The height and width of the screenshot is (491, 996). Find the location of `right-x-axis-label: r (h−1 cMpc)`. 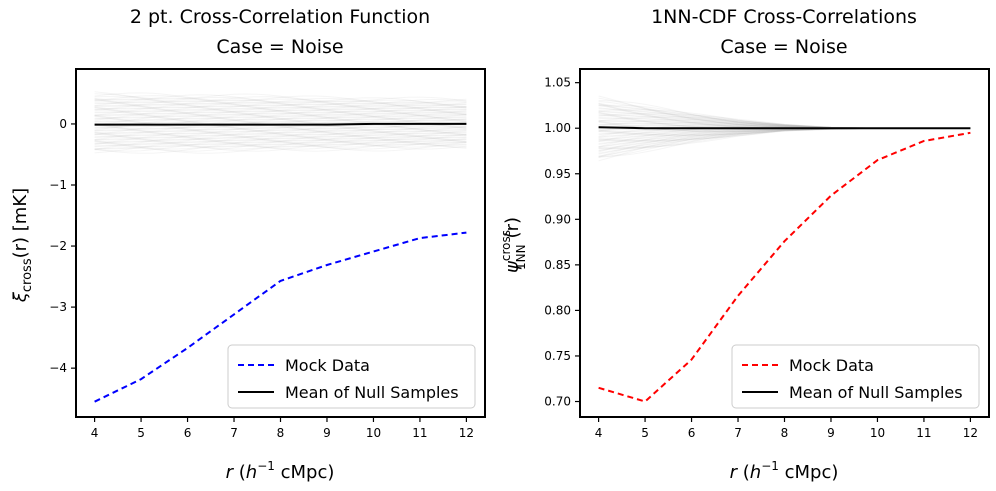

right-x-axis-label: r (h−1 cMpc) is located at coordinates (784, 471).